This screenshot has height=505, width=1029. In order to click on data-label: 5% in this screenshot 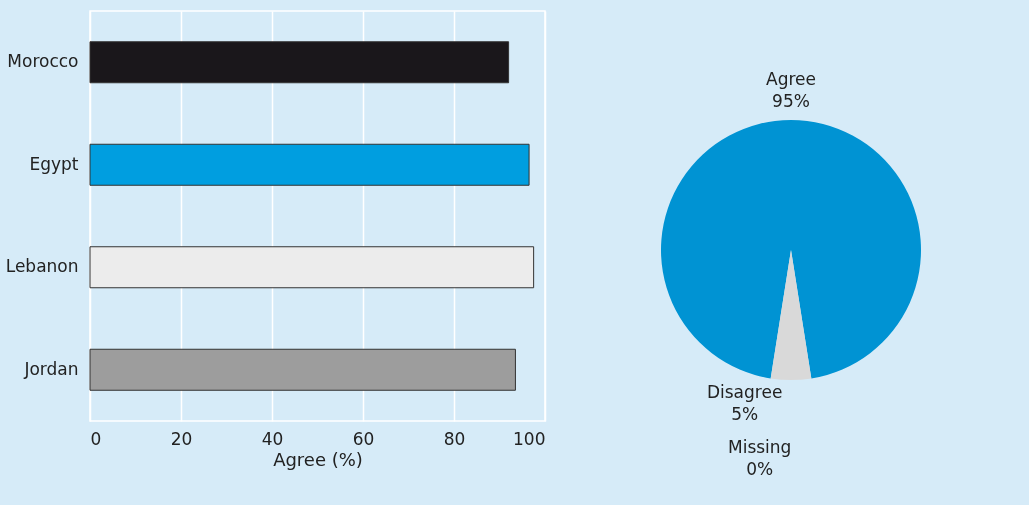, I will do `click(745, 413)`.